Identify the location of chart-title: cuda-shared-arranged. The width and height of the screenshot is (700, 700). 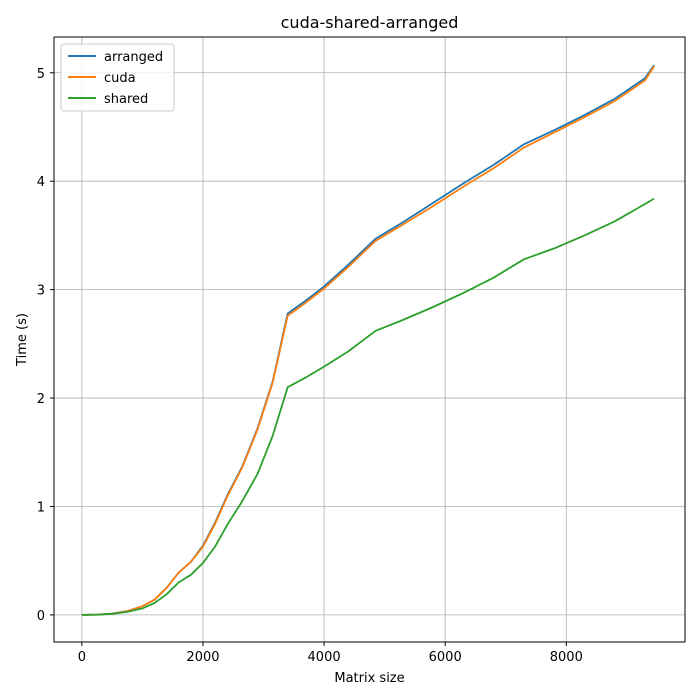
(370, 22).